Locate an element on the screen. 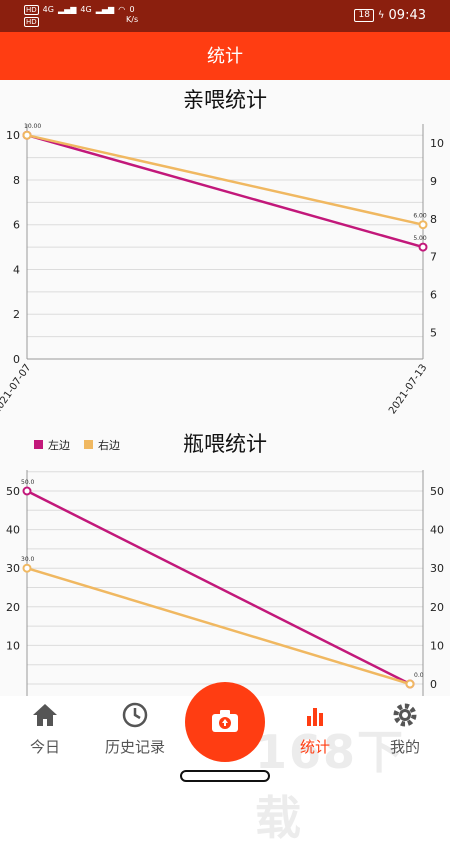 The width and height of the screenshot is (450, 848). right-tick-label: 6 is located at coordinates (433, 295).